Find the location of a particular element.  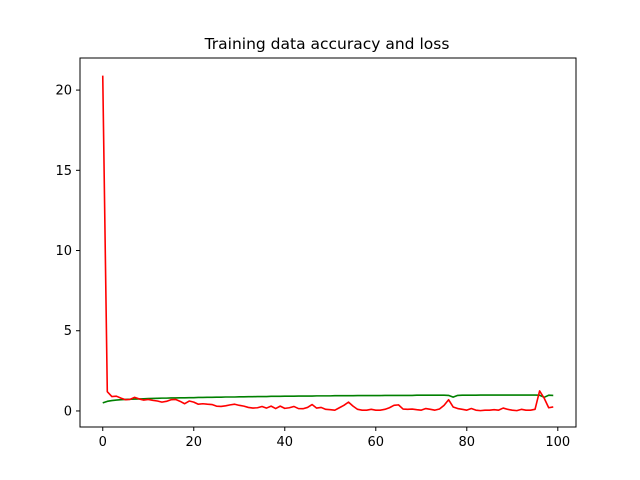

x-tick-label: 40 is located at coordinates (284, 442).